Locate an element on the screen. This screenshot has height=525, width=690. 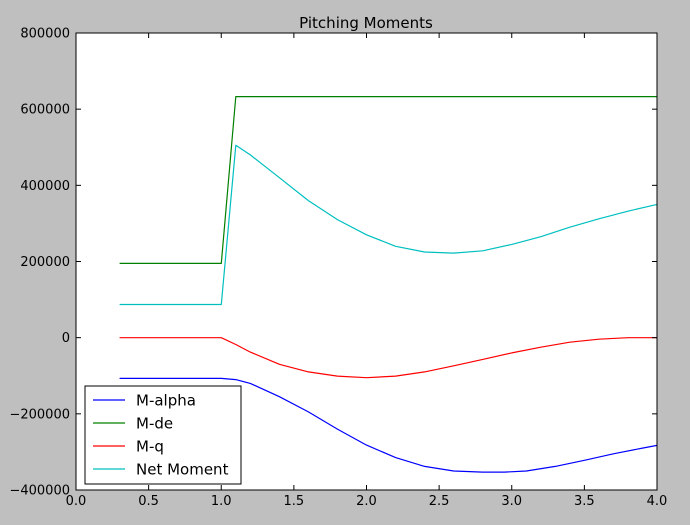
y-tick-label: −200000 is located at coordinates (39, 414).